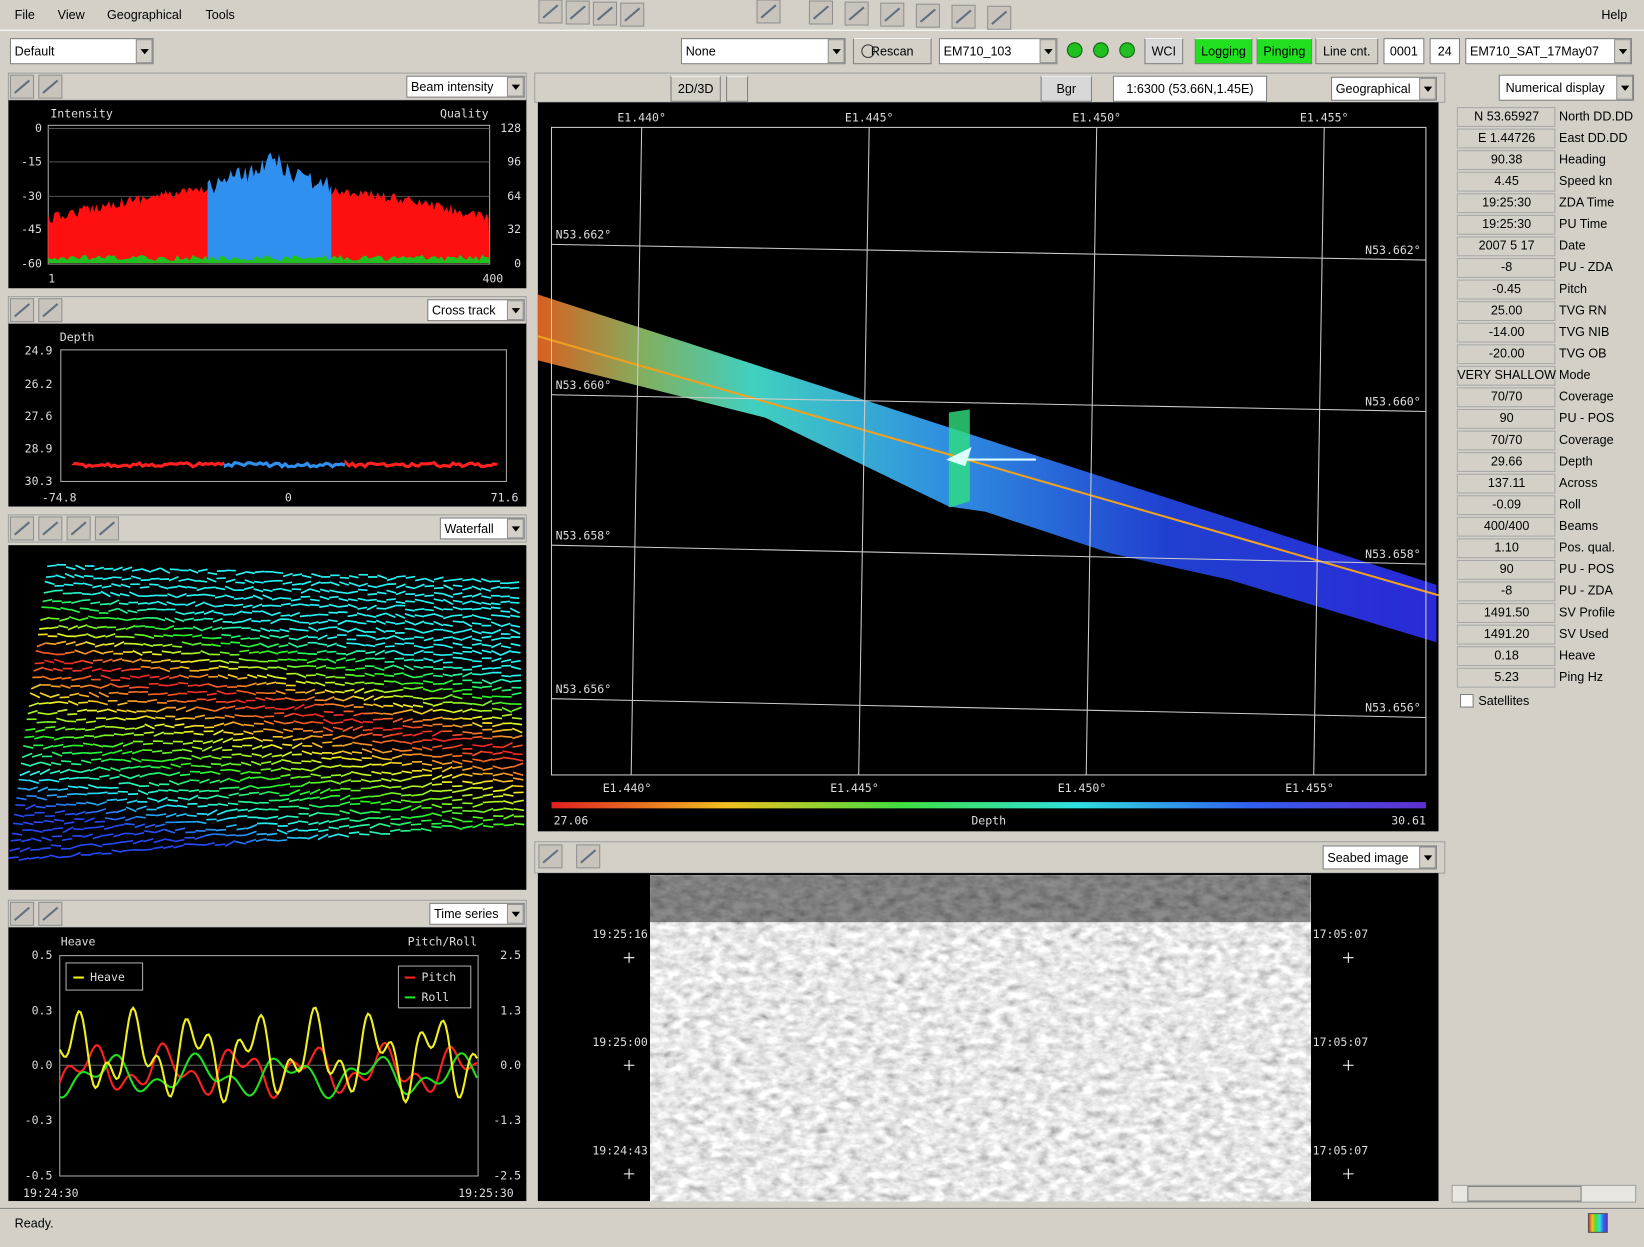  I want to click on beam-left-label: Intensity, so click(81, 113).